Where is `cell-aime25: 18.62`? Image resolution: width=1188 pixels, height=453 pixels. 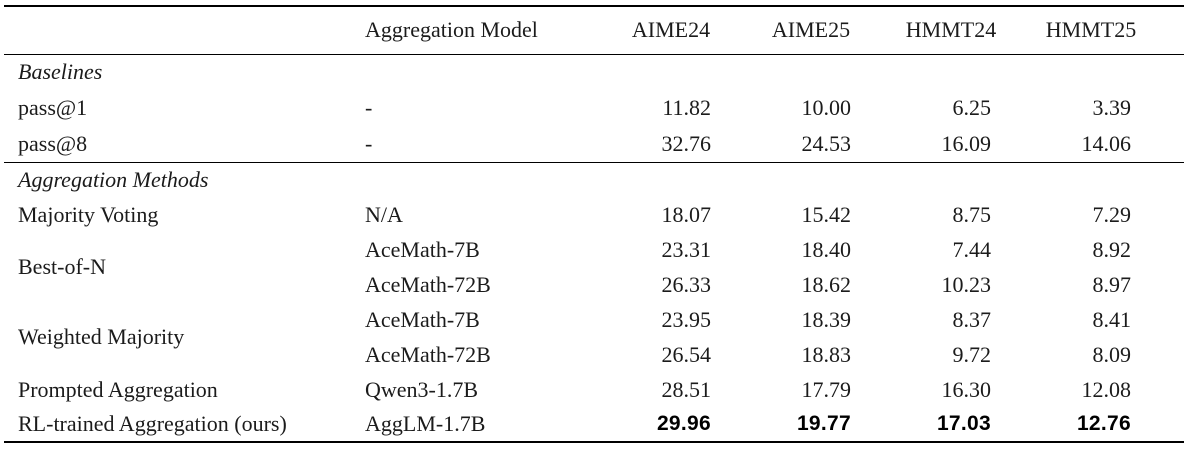 cell-aime25: 18.62 is located at coordinates (826, 284).